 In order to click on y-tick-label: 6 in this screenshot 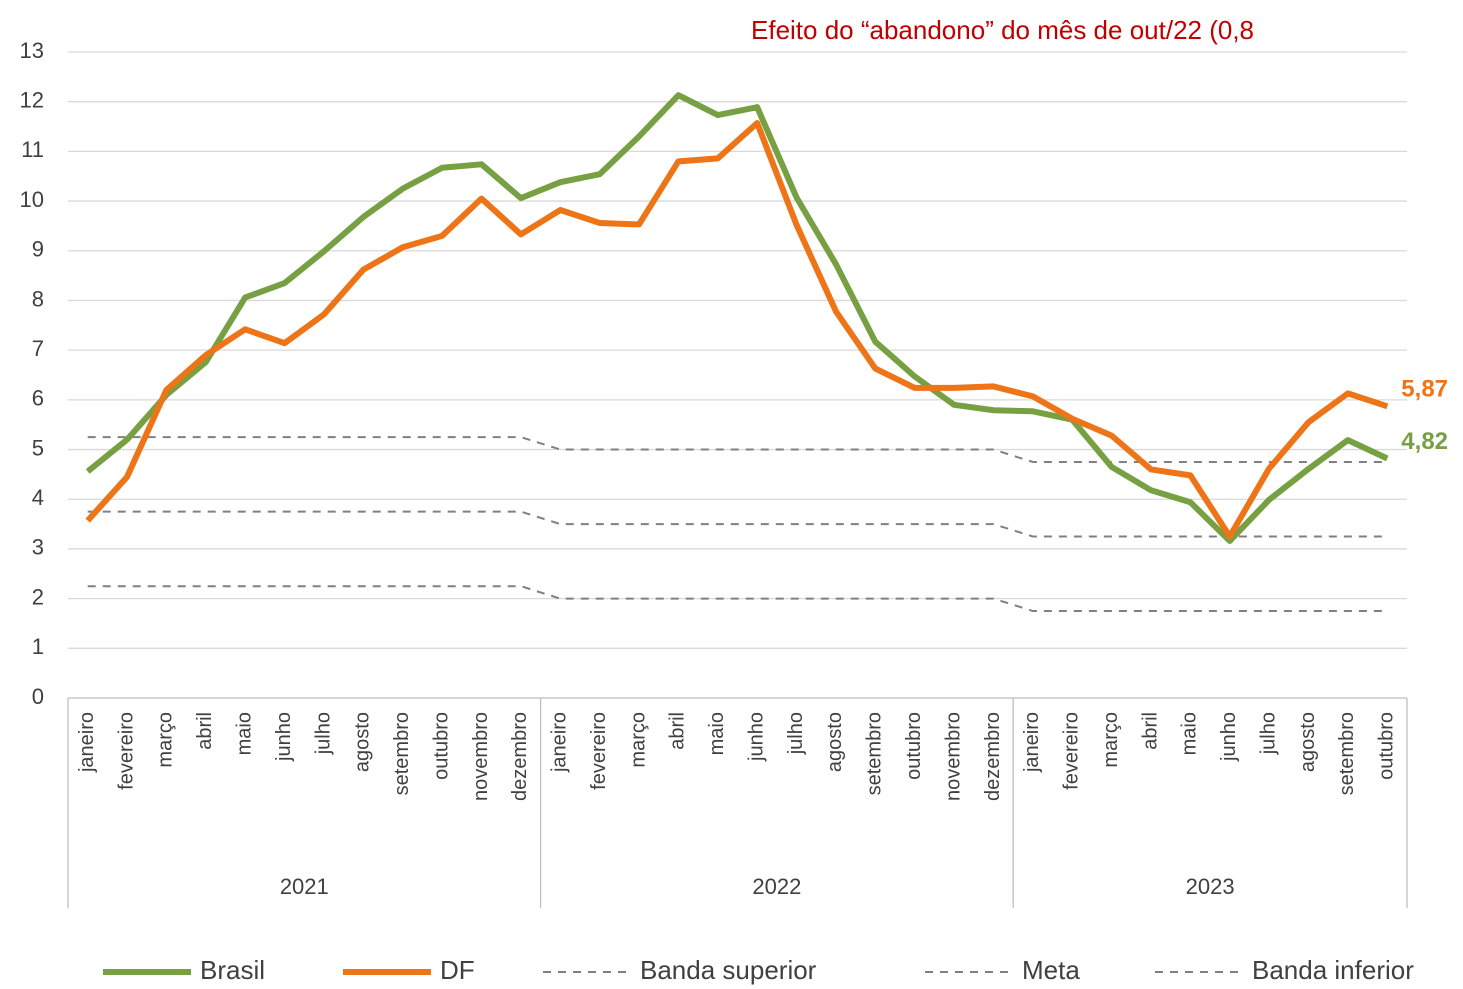, I will do `click(38, 398)`.